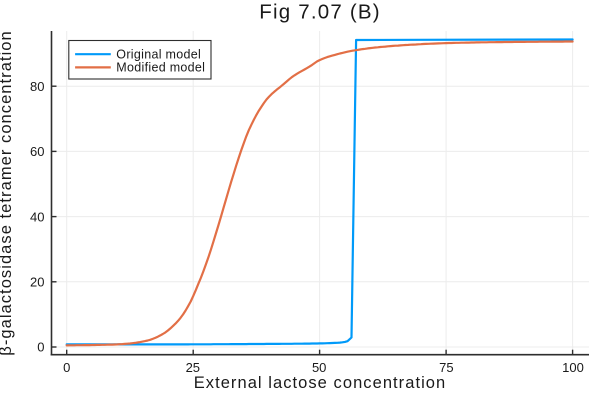  What do you see at coordinates (7, 192) in the screenshot?
I see `svg-text:β-galactosidase tetramer conce: β-galactosidase tetramer concentration` at bounding box center [7, 192].